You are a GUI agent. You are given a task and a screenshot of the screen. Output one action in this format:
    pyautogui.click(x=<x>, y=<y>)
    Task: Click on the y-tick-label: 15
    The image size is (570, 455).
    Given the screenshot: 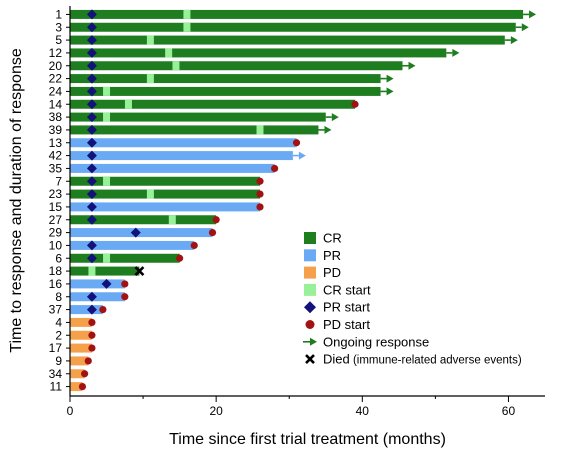 What is the action you would take?
    pyautogui.click(x=56, y=207)
    